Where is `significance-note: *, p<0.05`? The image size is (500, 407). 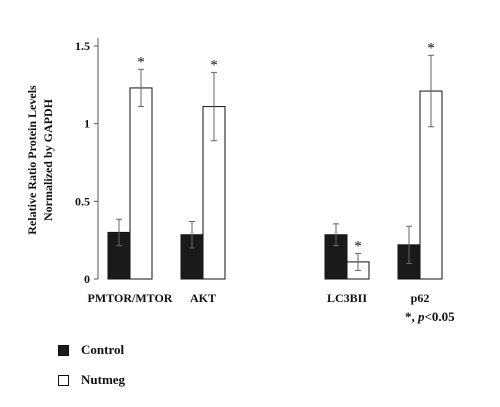 significance-note: *, p<0.05 is located at coordinates (430, 317).